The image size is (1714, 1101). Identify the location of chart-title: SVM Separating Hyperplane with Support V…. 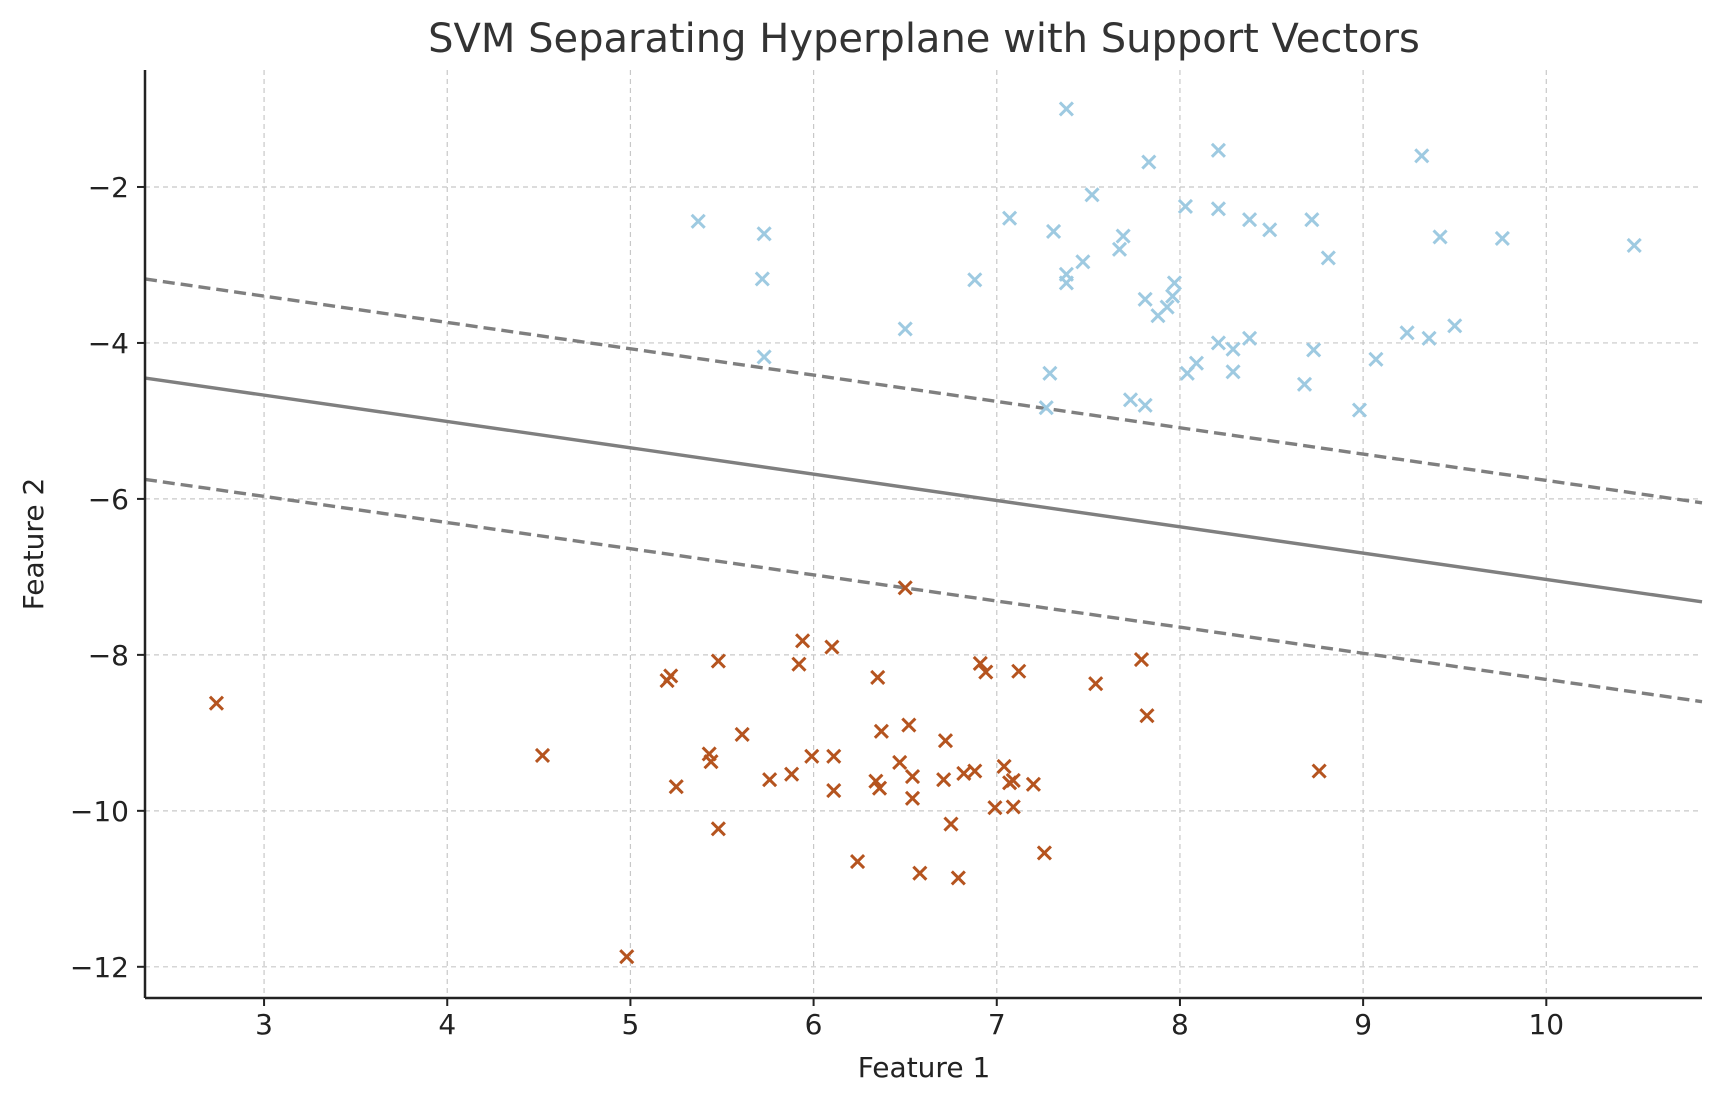
(924, 39).